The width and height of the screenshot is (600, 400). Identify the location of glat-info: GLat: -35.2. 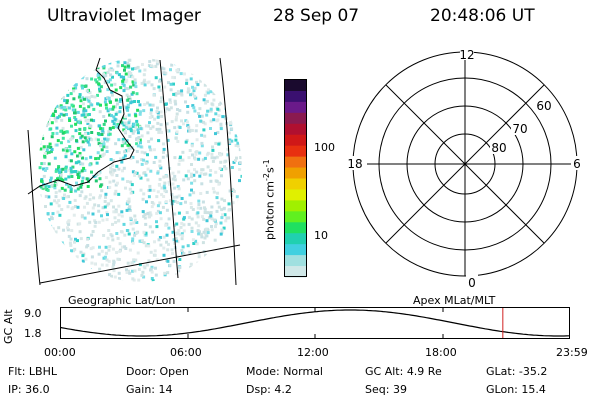
(517, 371).